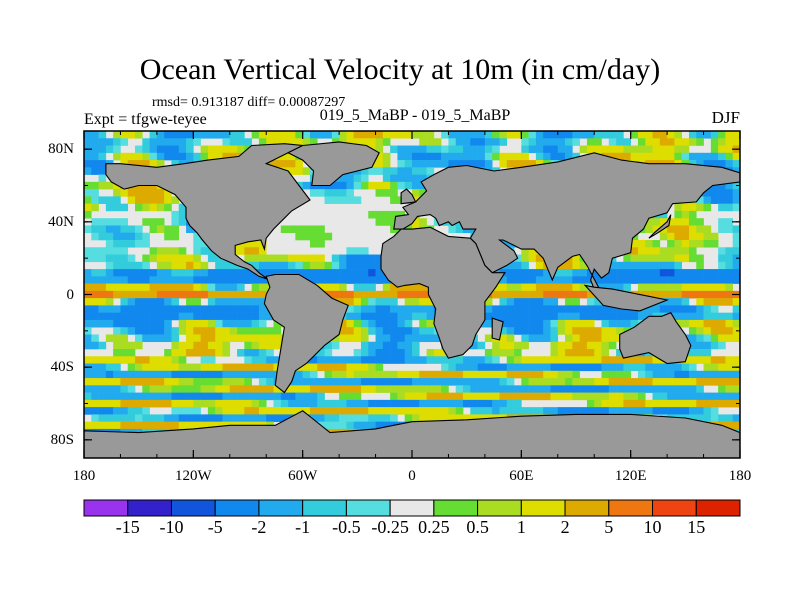  What do you see at coordinates (412, 508) in the screenshot?
I see `colorbar` at bounding box center [412, 508].